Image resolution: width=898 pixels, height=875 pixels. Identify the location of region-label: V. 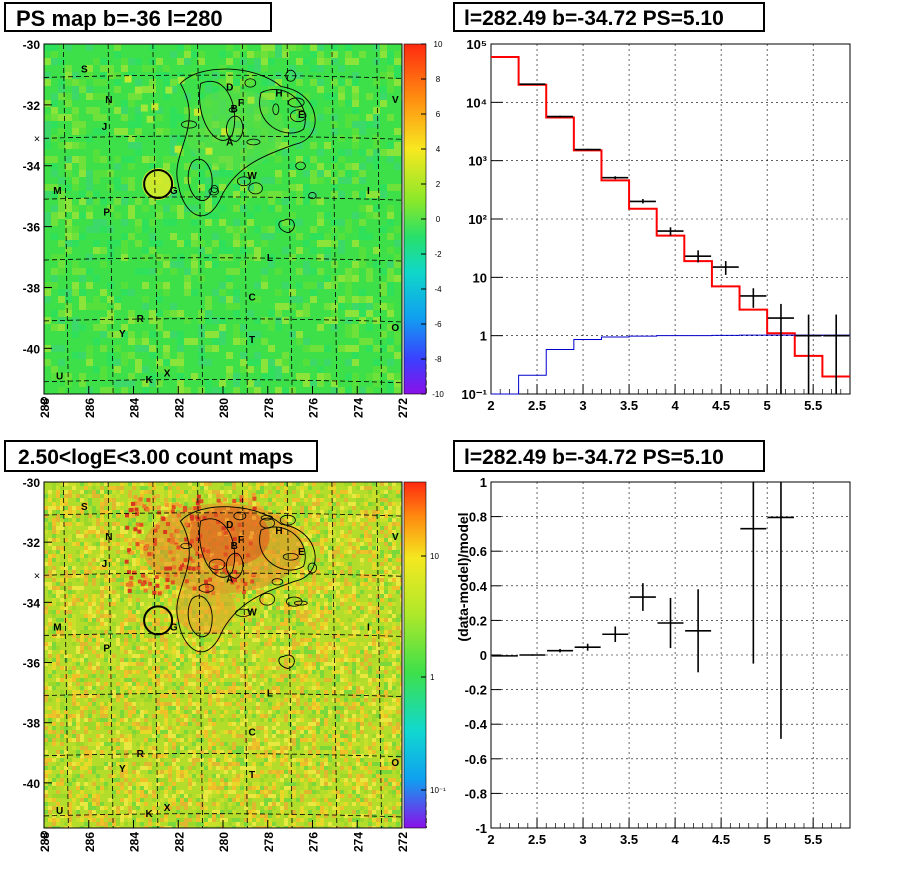
(395, 100).